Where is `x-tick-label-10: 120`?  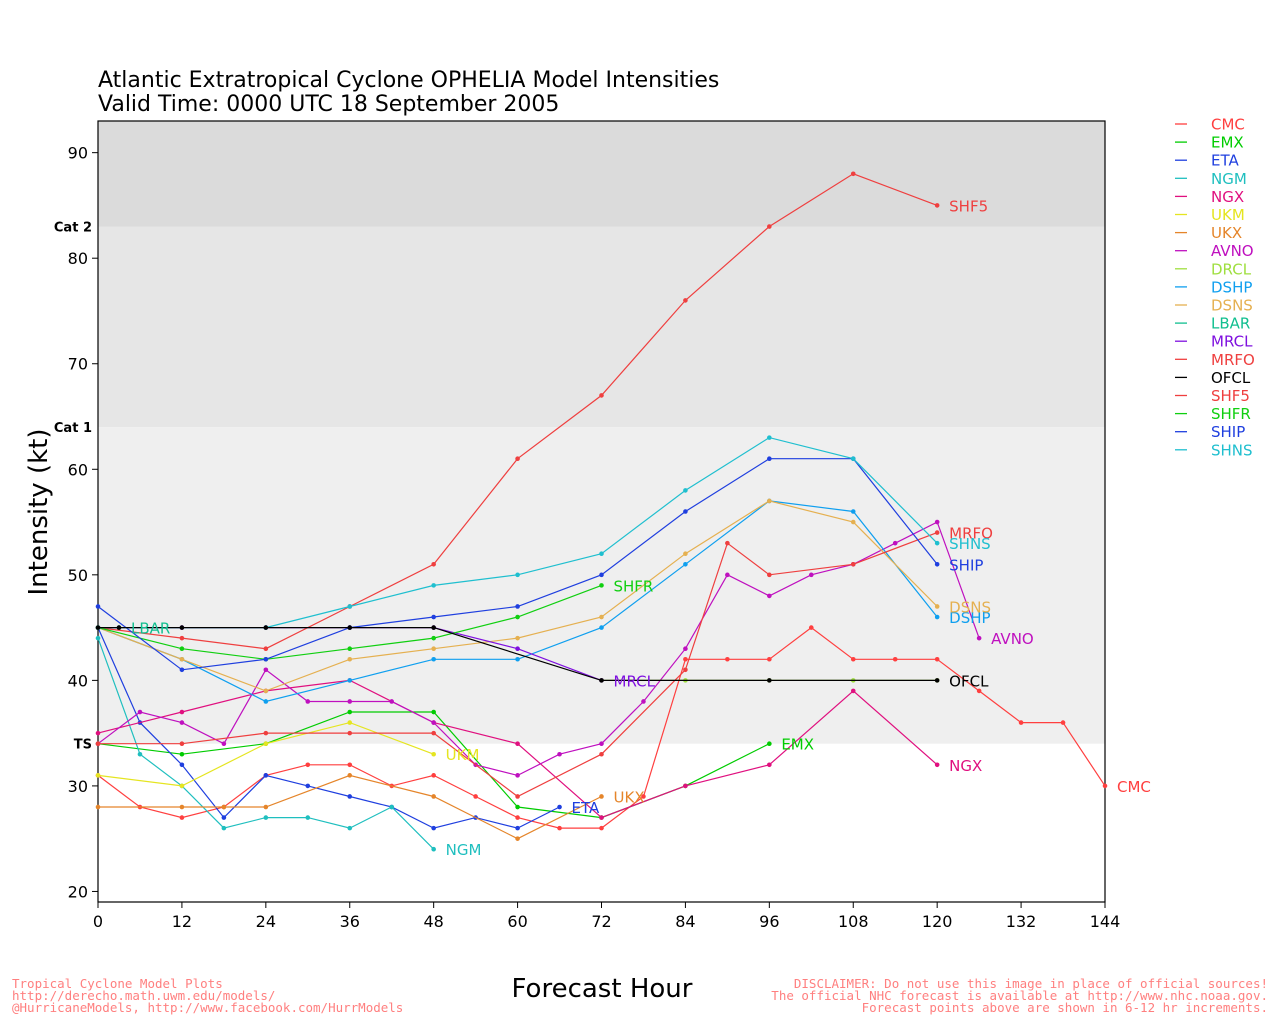
x-tick-label-10: 120 is located at coordinates (937, 921).